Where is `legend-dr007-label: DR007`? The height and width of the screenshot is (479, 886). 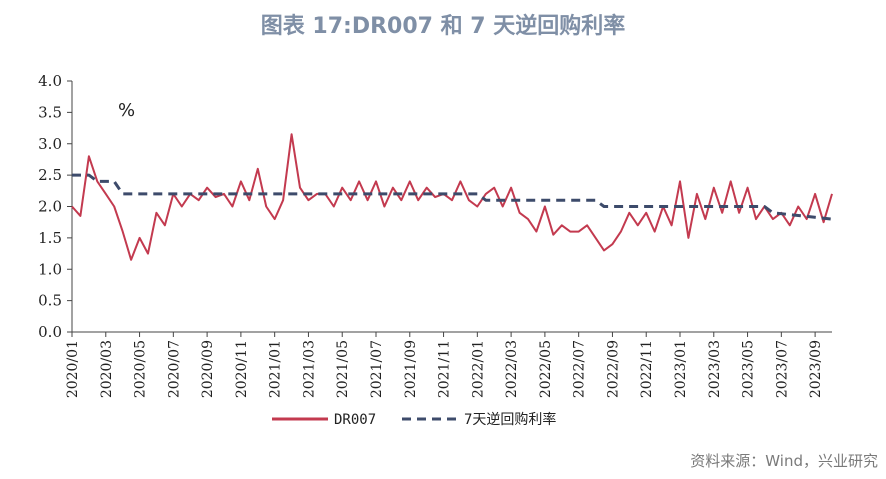
legend-dr007-label: DR007 is located at coordinates (355, 420).